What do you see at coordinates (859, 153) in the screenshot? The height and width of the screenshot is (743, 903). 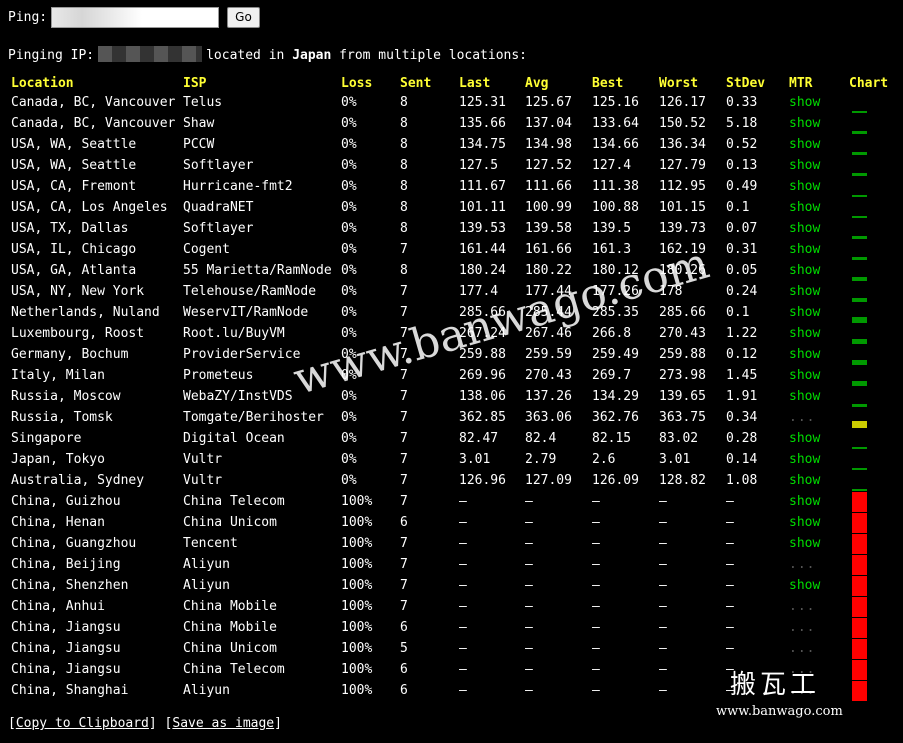 I see `latency-bar` at bounding box center [859, 153].